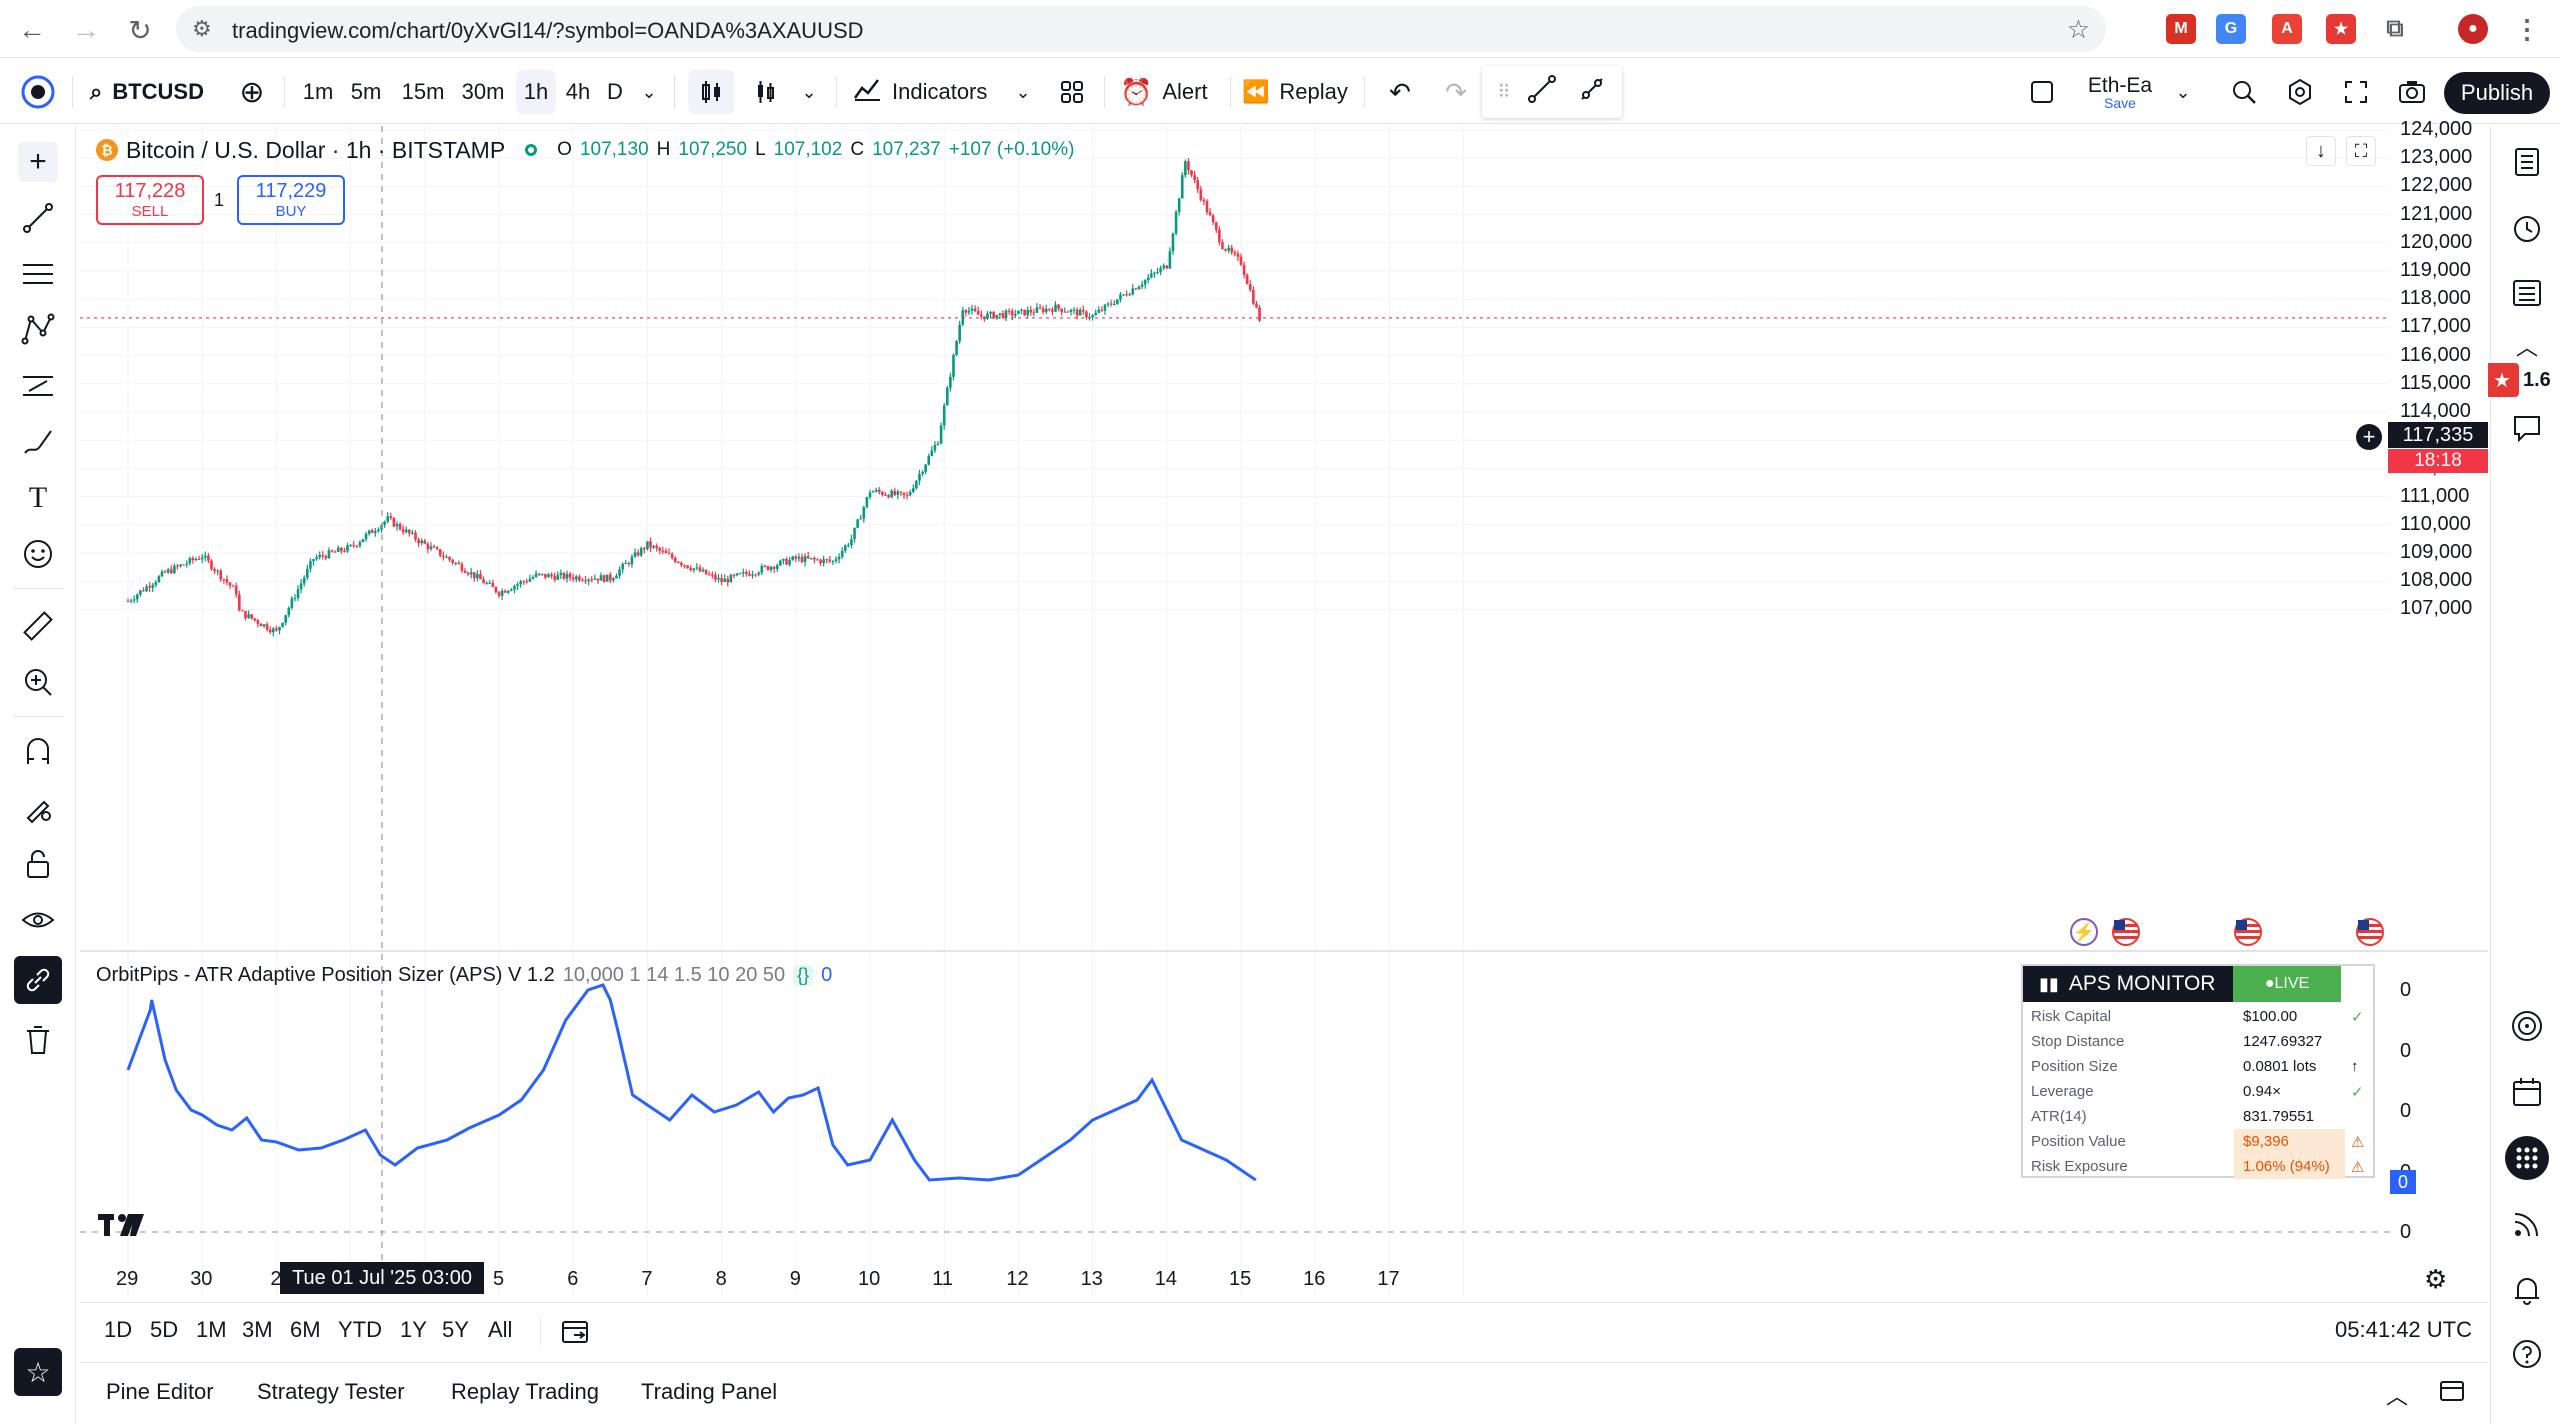 This screenshot has height=1424, width=2560. I want to click on snapshot-camera-icon, so click(2412, 92).